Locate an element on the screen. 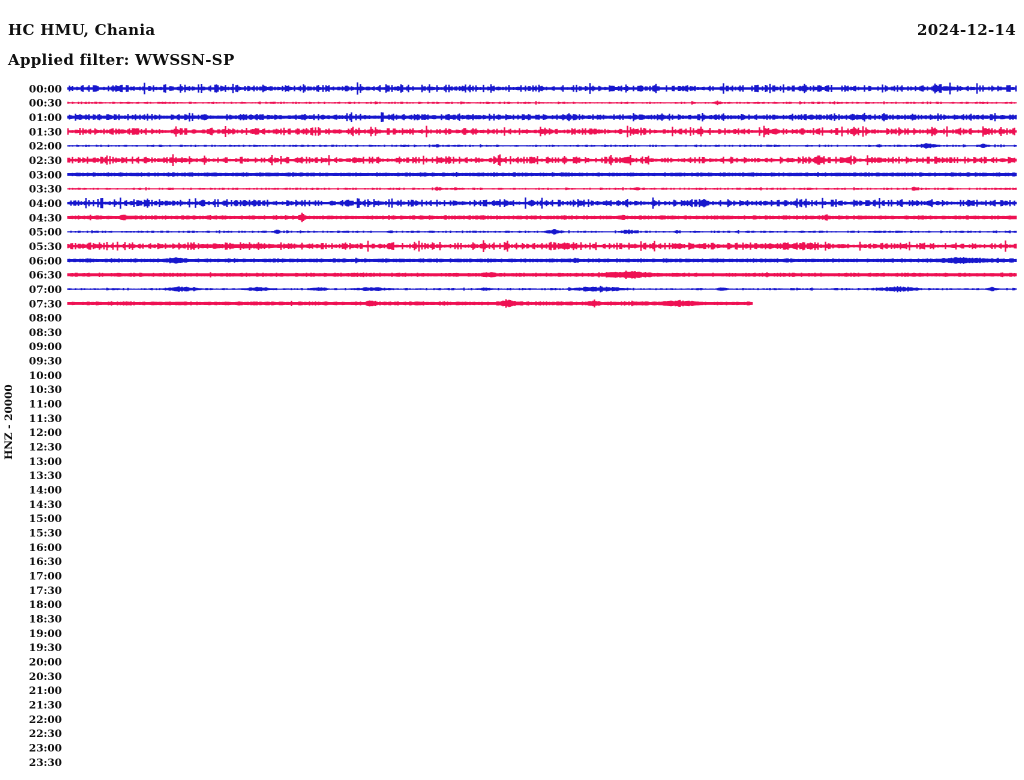  time-label: 18:00 is located at coordinates (45, 605).